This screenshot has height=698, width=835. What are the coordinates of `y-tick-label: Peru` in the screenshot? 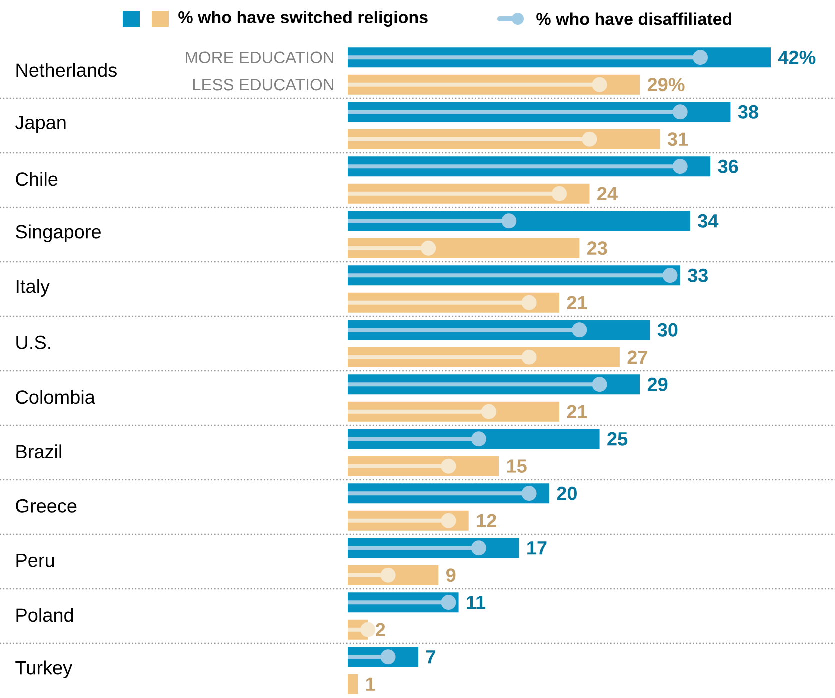 It's located at (35, 561).